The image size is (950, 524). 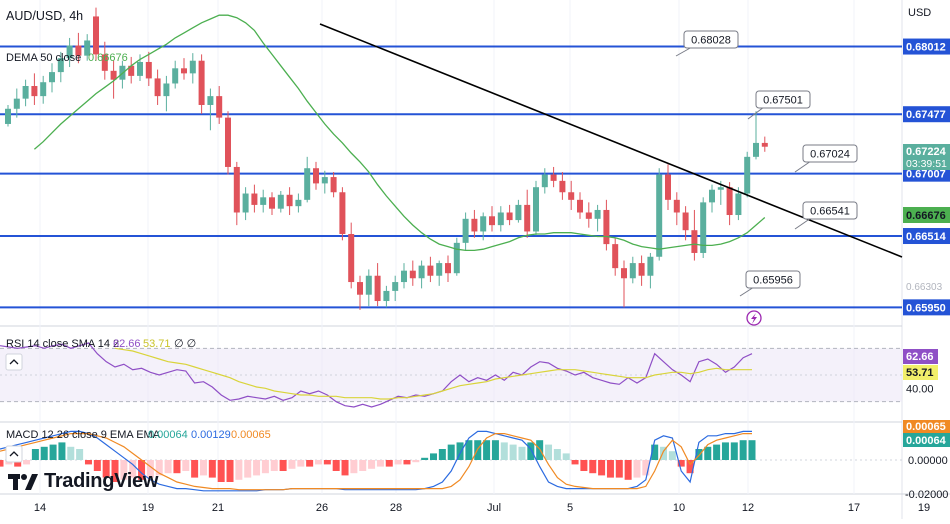 What do you see at coordinates (826, 158) in the screenshot?
I see `price-callout: 0.67024` at bounding box center [826, 158].